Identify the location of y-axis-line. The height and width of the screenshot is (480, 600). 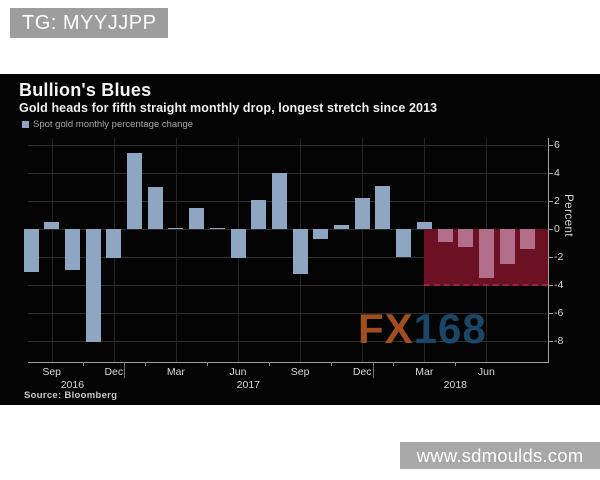
(548, 250).